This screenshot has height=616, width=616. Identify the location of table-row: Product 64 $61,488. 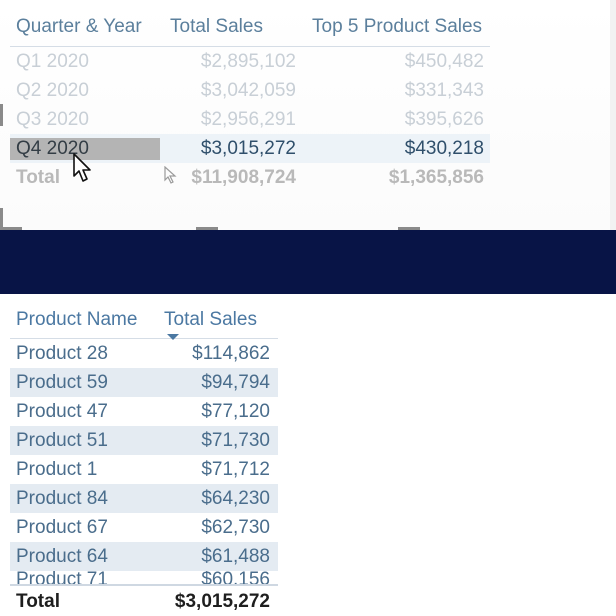
(144, 556).